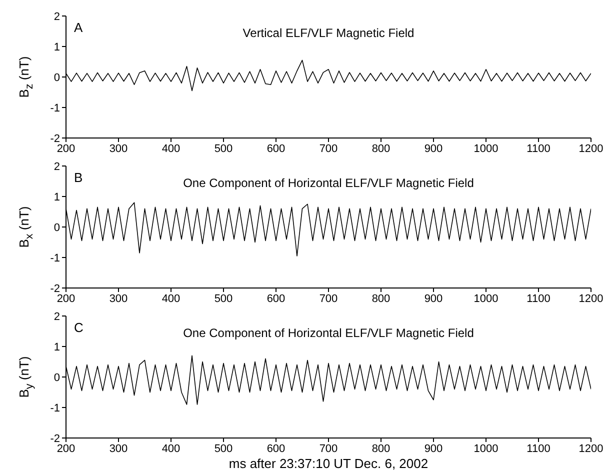 The height and width of the screenshot is (476, 611). Describe the element at coordinates (78, 27) in the screenshot. I see `annotation: A` at that location.